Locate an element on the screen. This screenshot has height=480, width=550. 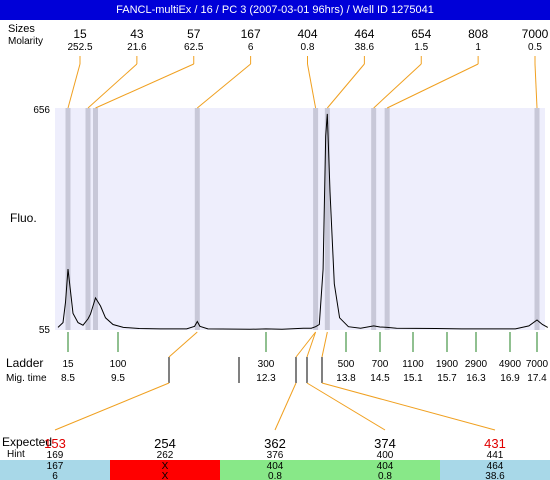
peak-size-label: 167 is located at coordinates (251, 34).